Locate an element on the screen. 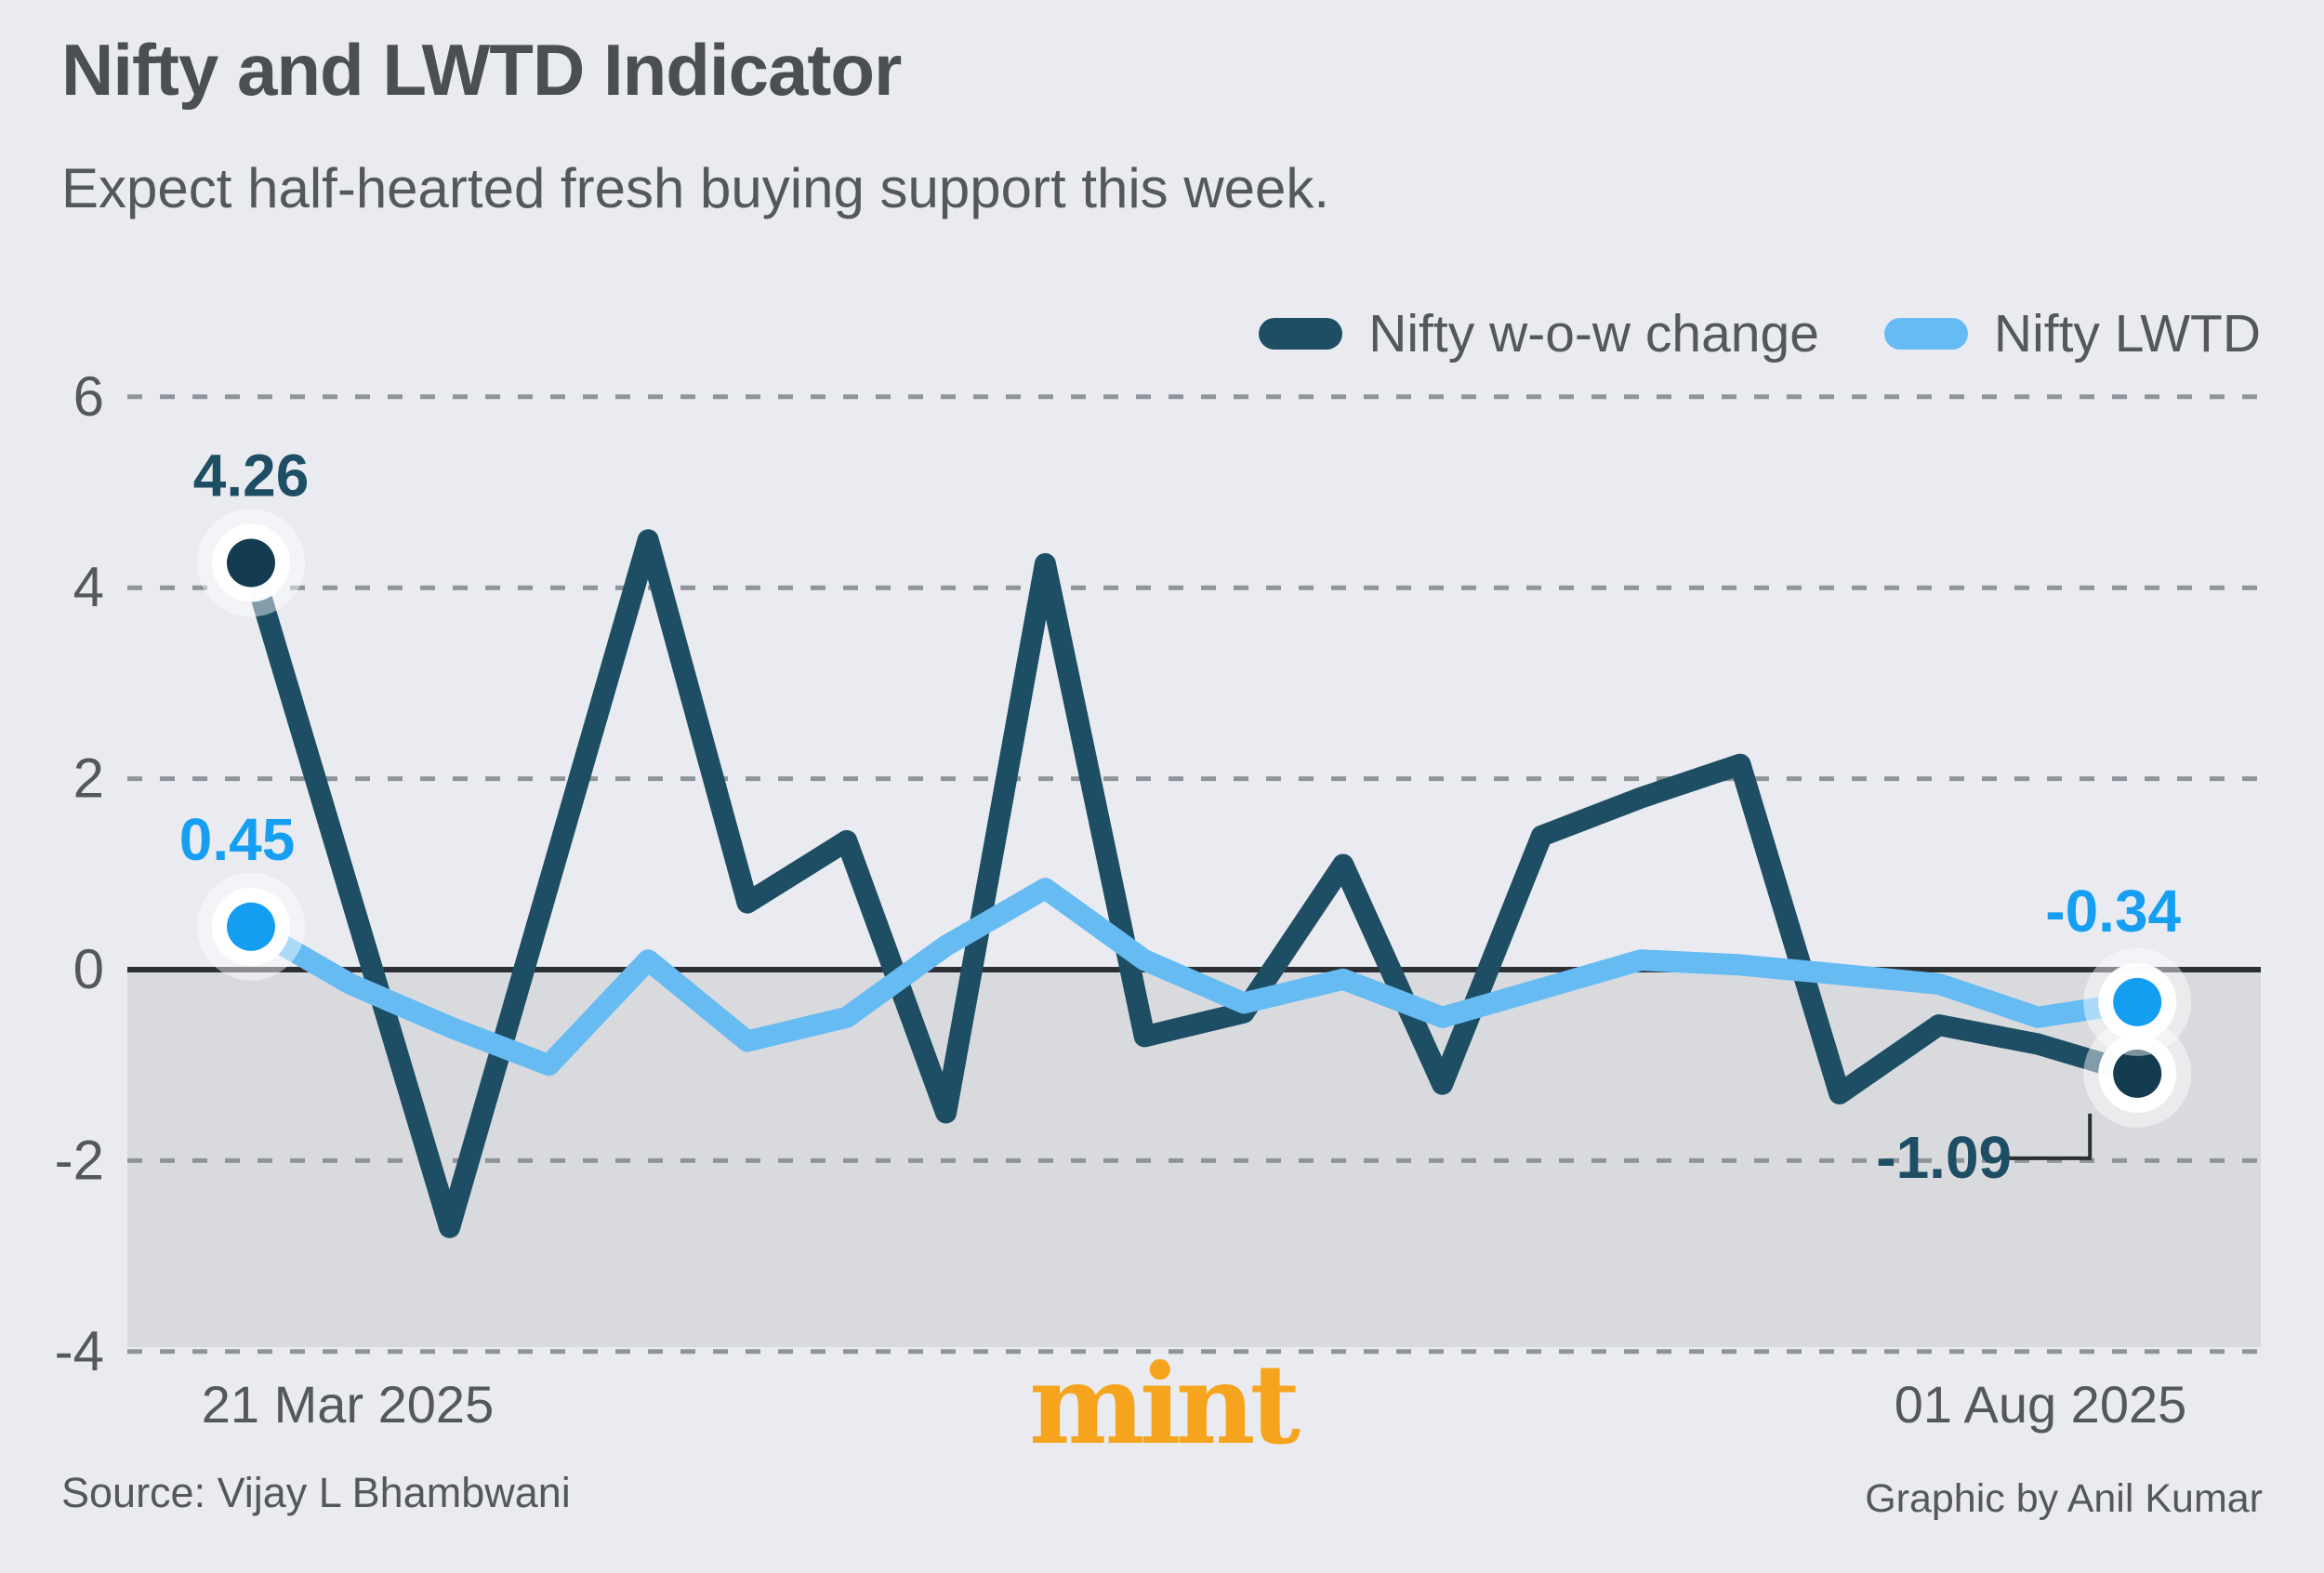 This screenshot has height=1573, width=2324. legend-swatch-nifty-wow-icon is located at coordinates (1301, 334).